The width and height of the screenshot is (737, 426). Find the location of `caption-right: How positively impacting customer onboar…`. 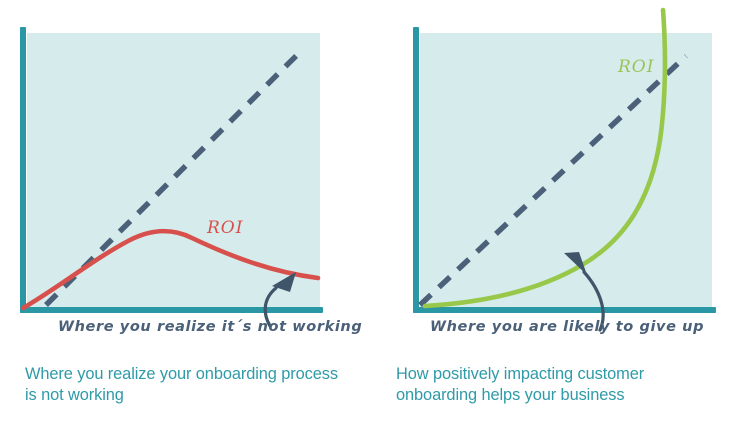

caption-right: How positively impacting customer onboar… is located at coordinates (520, 384).